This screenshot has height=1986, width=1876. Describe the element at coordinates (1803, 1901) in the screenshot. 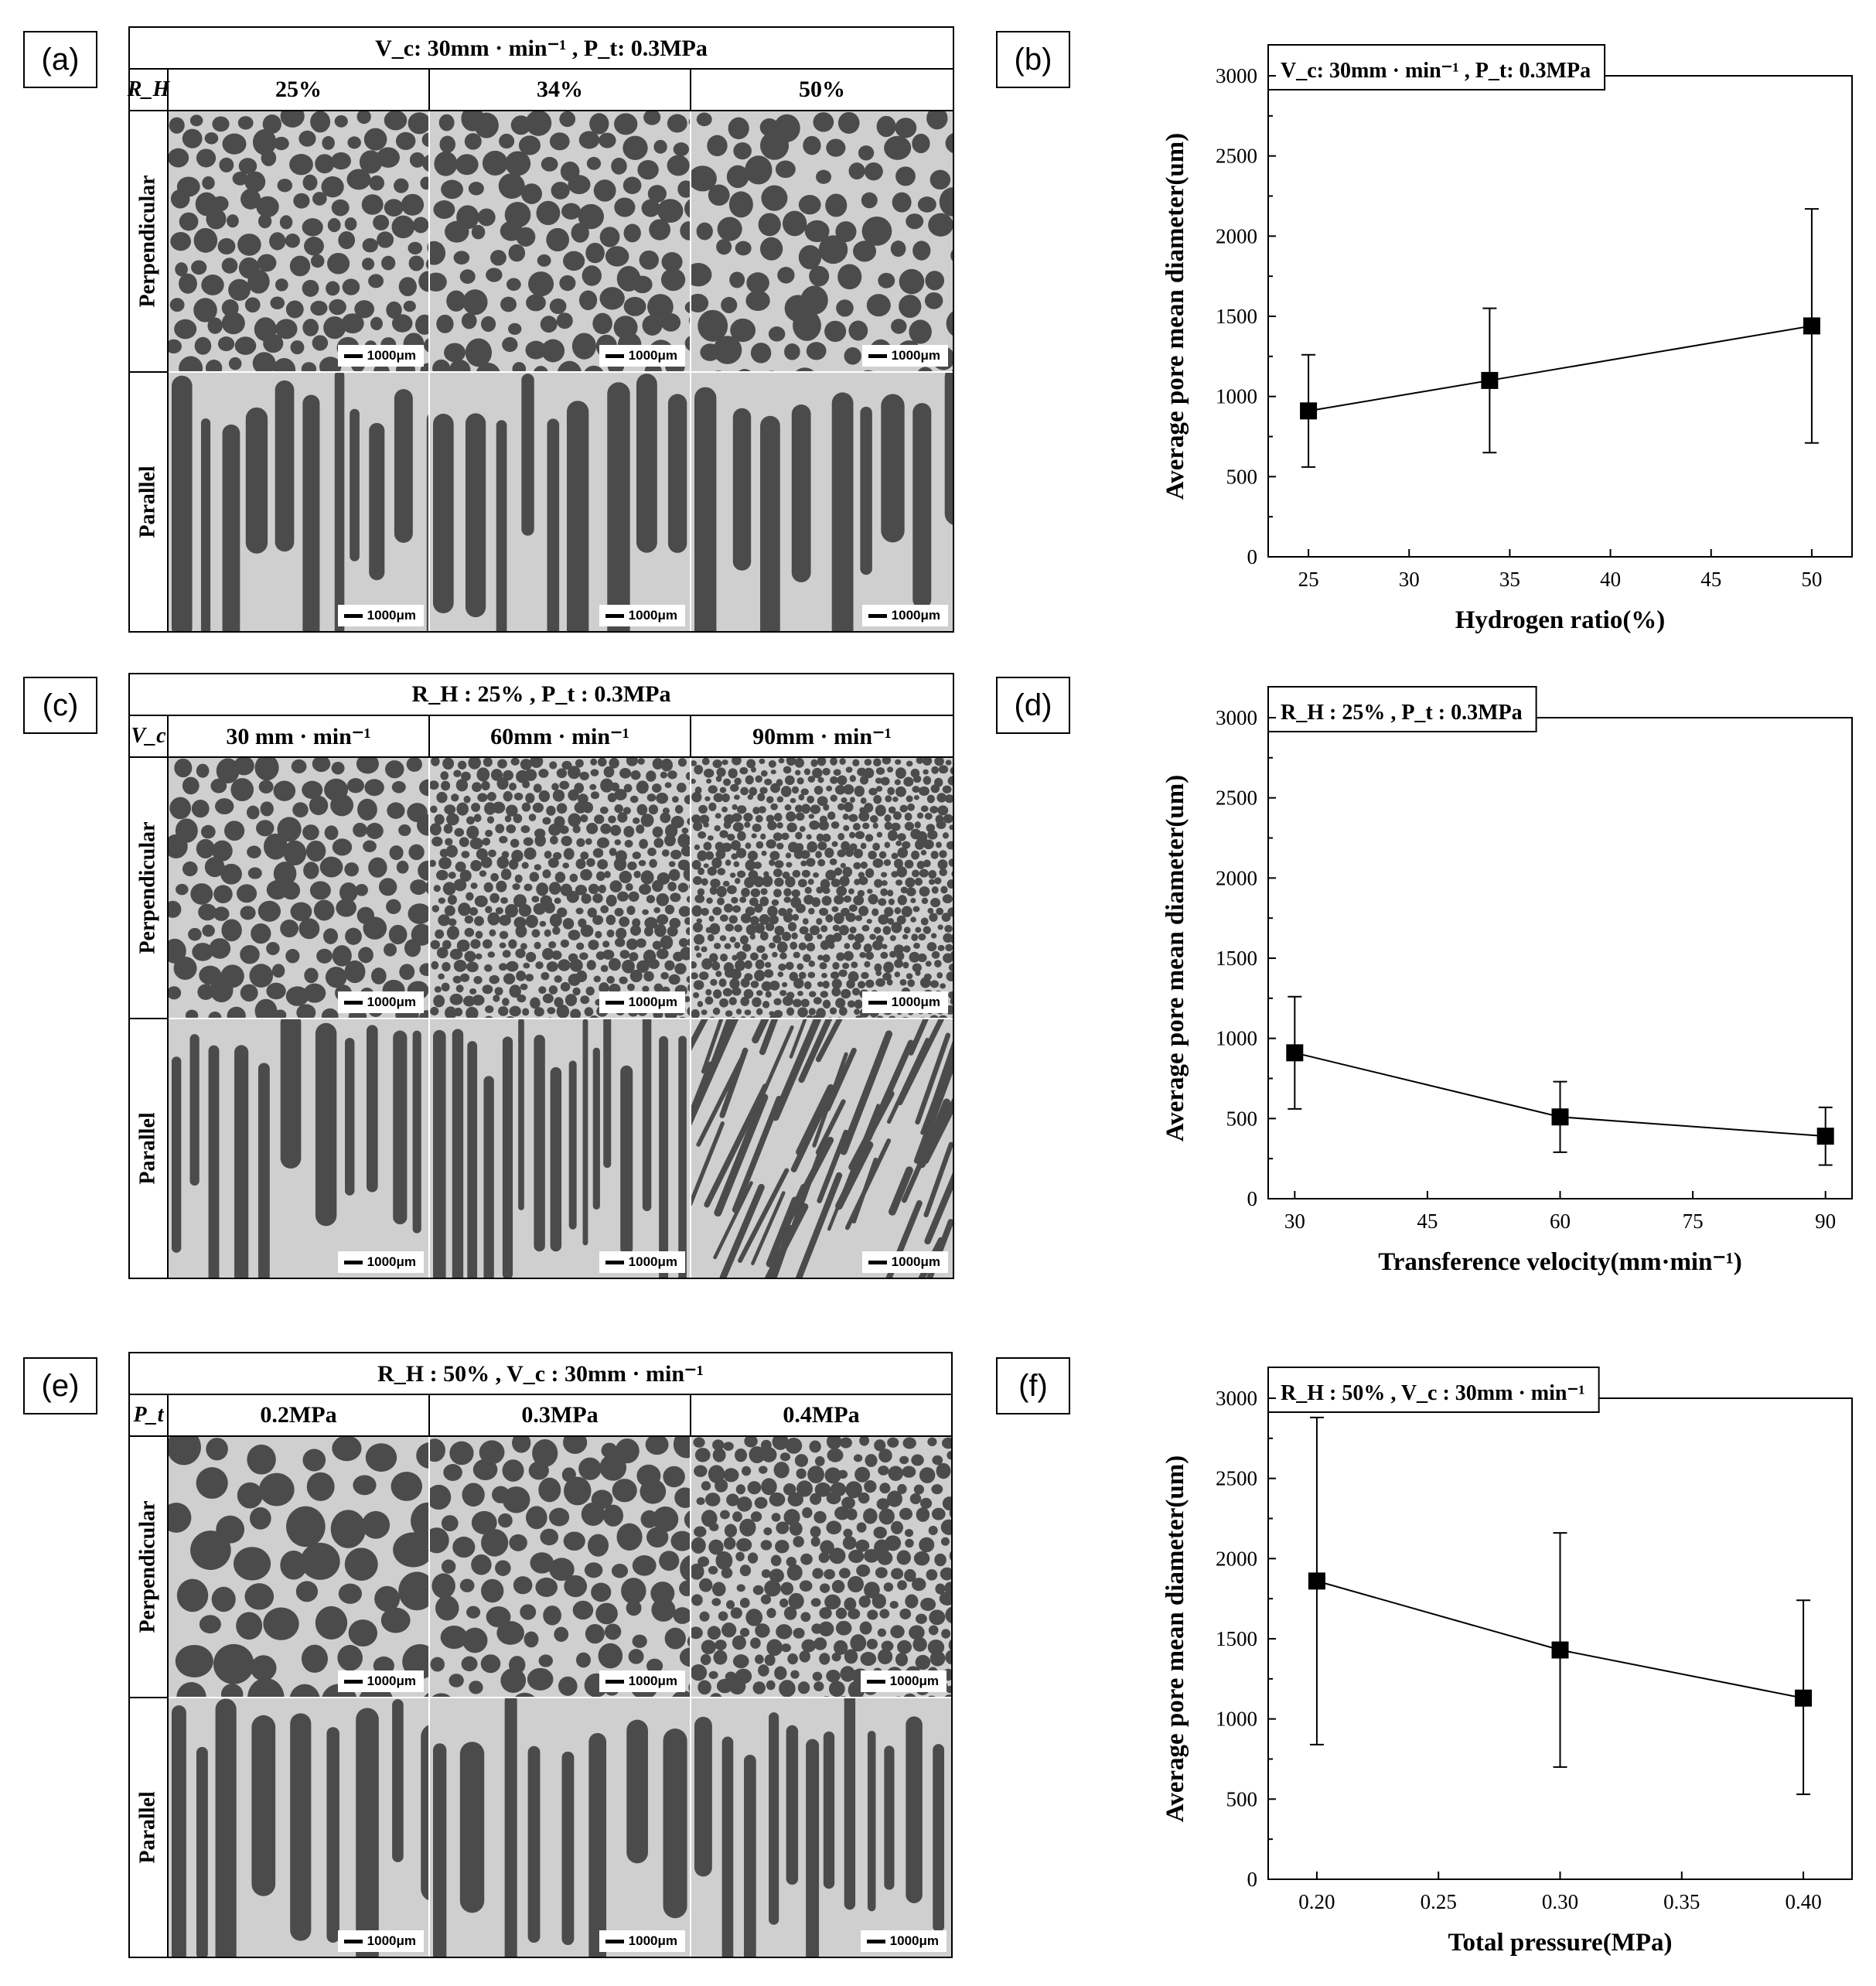

I see `x-tick-label: 0.40` at that location.